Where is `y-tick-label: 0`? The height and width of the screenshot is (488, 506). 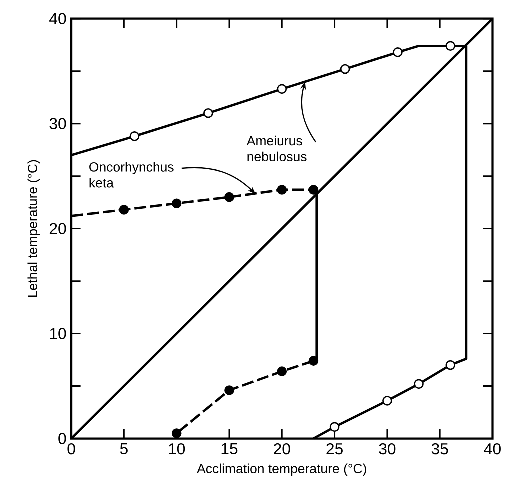
y-tick-label: 0 is located at coordinates (62, 438).